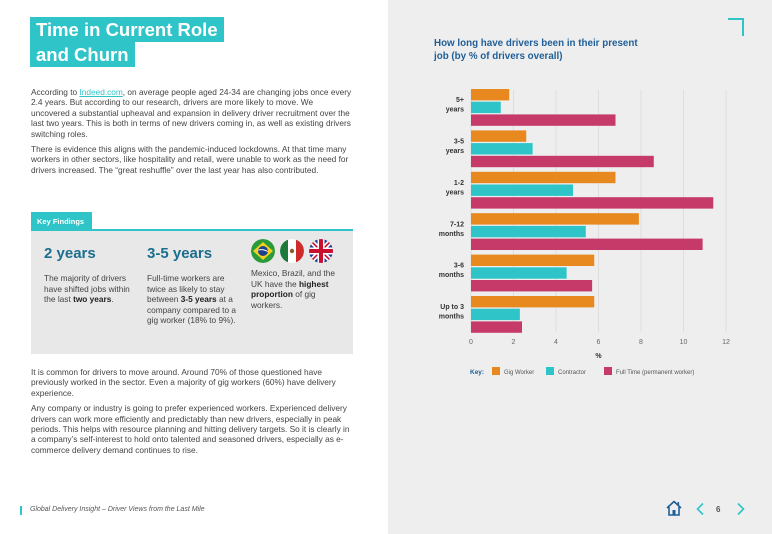 This screenshot has width=772, height=534. Describe the element at coordinates (101, 92) in the screenshot. I see `indeed-link: Indeed.com` at that location.